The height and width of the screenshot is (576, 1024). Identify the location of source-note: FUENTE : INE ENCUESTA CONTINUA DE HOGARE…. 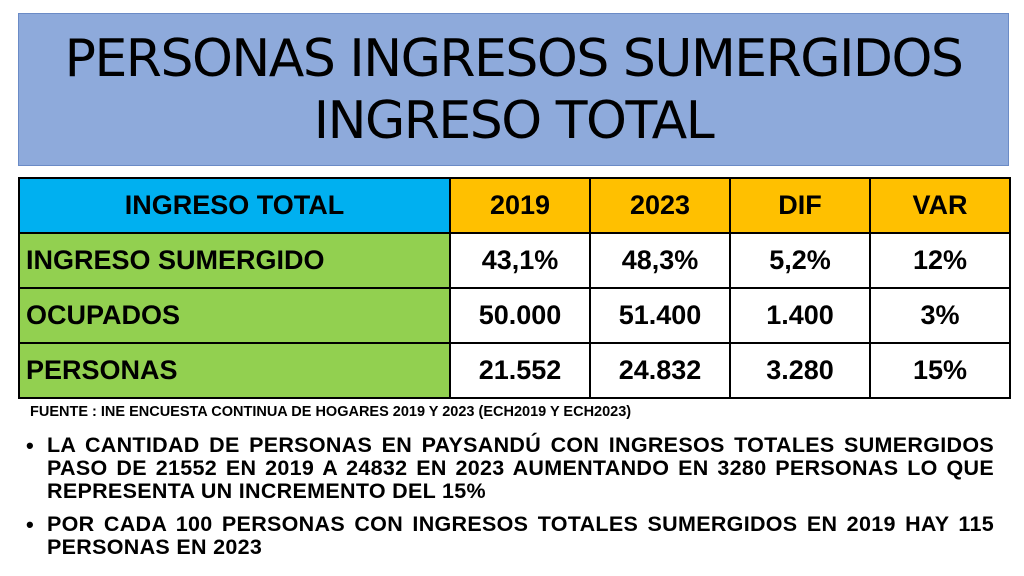
(331, 412).